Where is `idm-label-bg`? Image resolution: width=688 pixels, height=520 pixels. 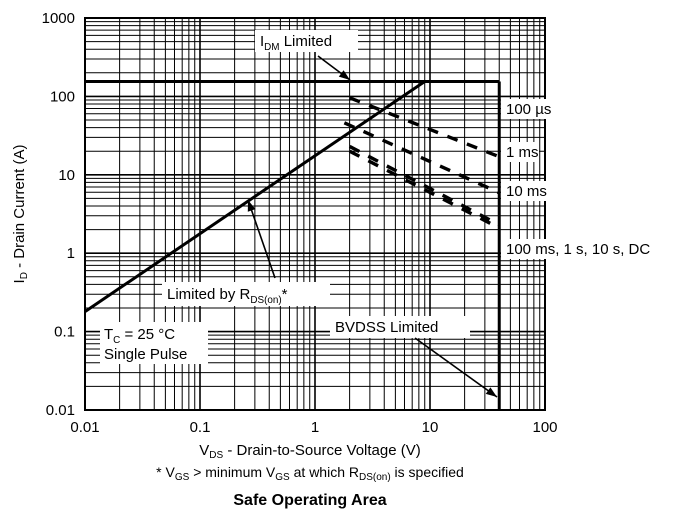
idm-label-bg is located at coordinates (306, 41).